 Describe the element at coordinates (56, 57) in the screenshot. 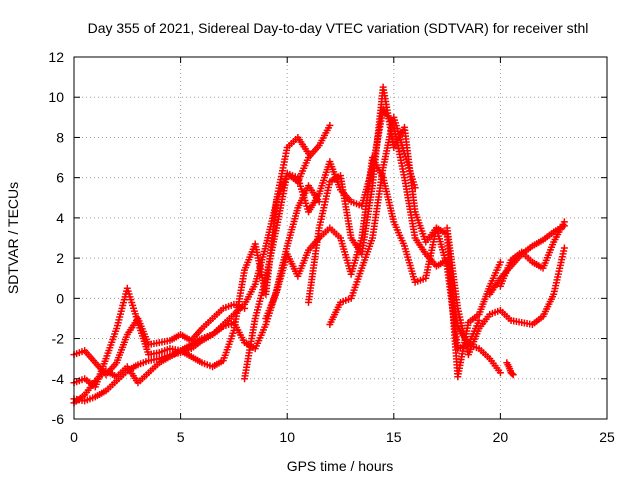

I see `y-tick-label: 12` at that location.